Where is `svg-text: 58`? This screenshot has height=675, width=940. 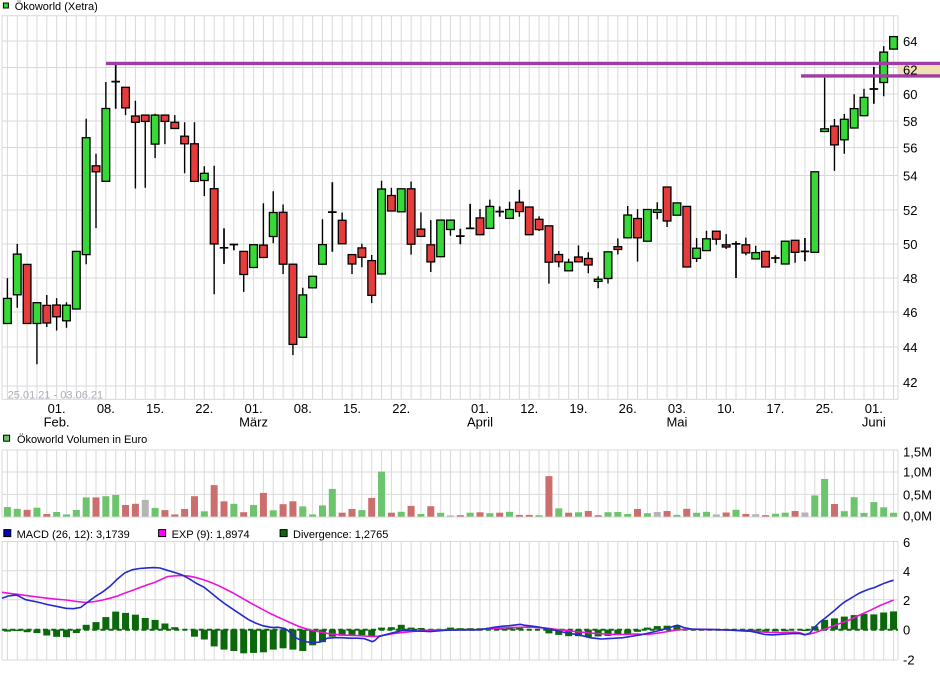
svg-text: 58 is located at coordinates (910, 121).